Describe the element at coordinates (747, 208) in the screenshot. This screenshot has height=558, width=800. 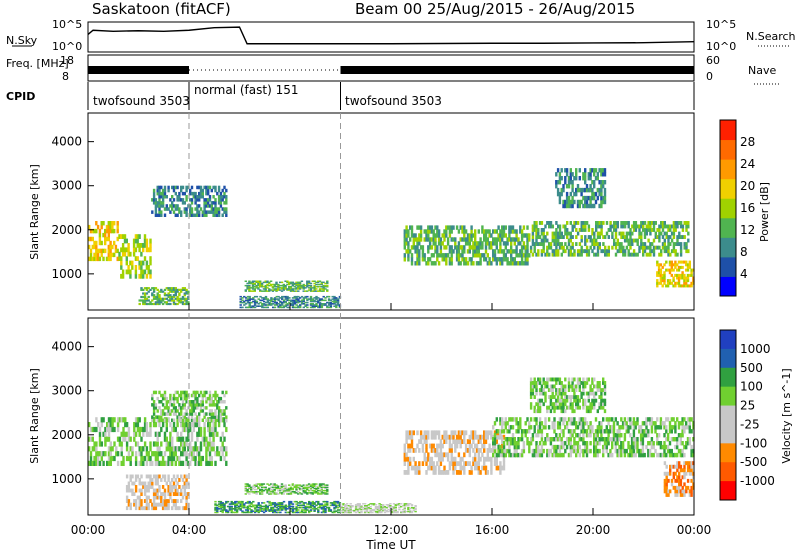
I see `power-colorbar-tick-4: 16` at that location.